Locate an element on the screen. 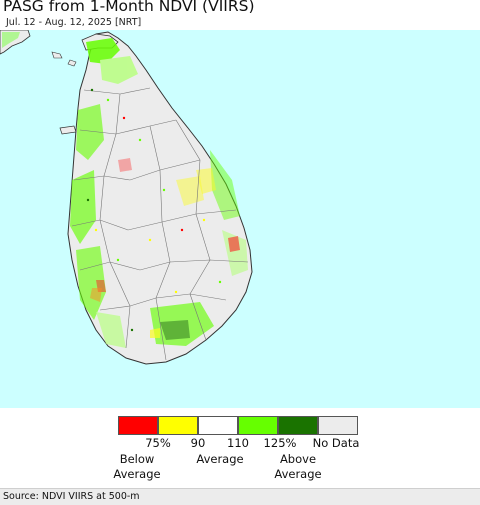 The image size is (480, 505). map-title: PASG from 1-Month NDVI (VIIRS) is located at coordinates (129, 7).